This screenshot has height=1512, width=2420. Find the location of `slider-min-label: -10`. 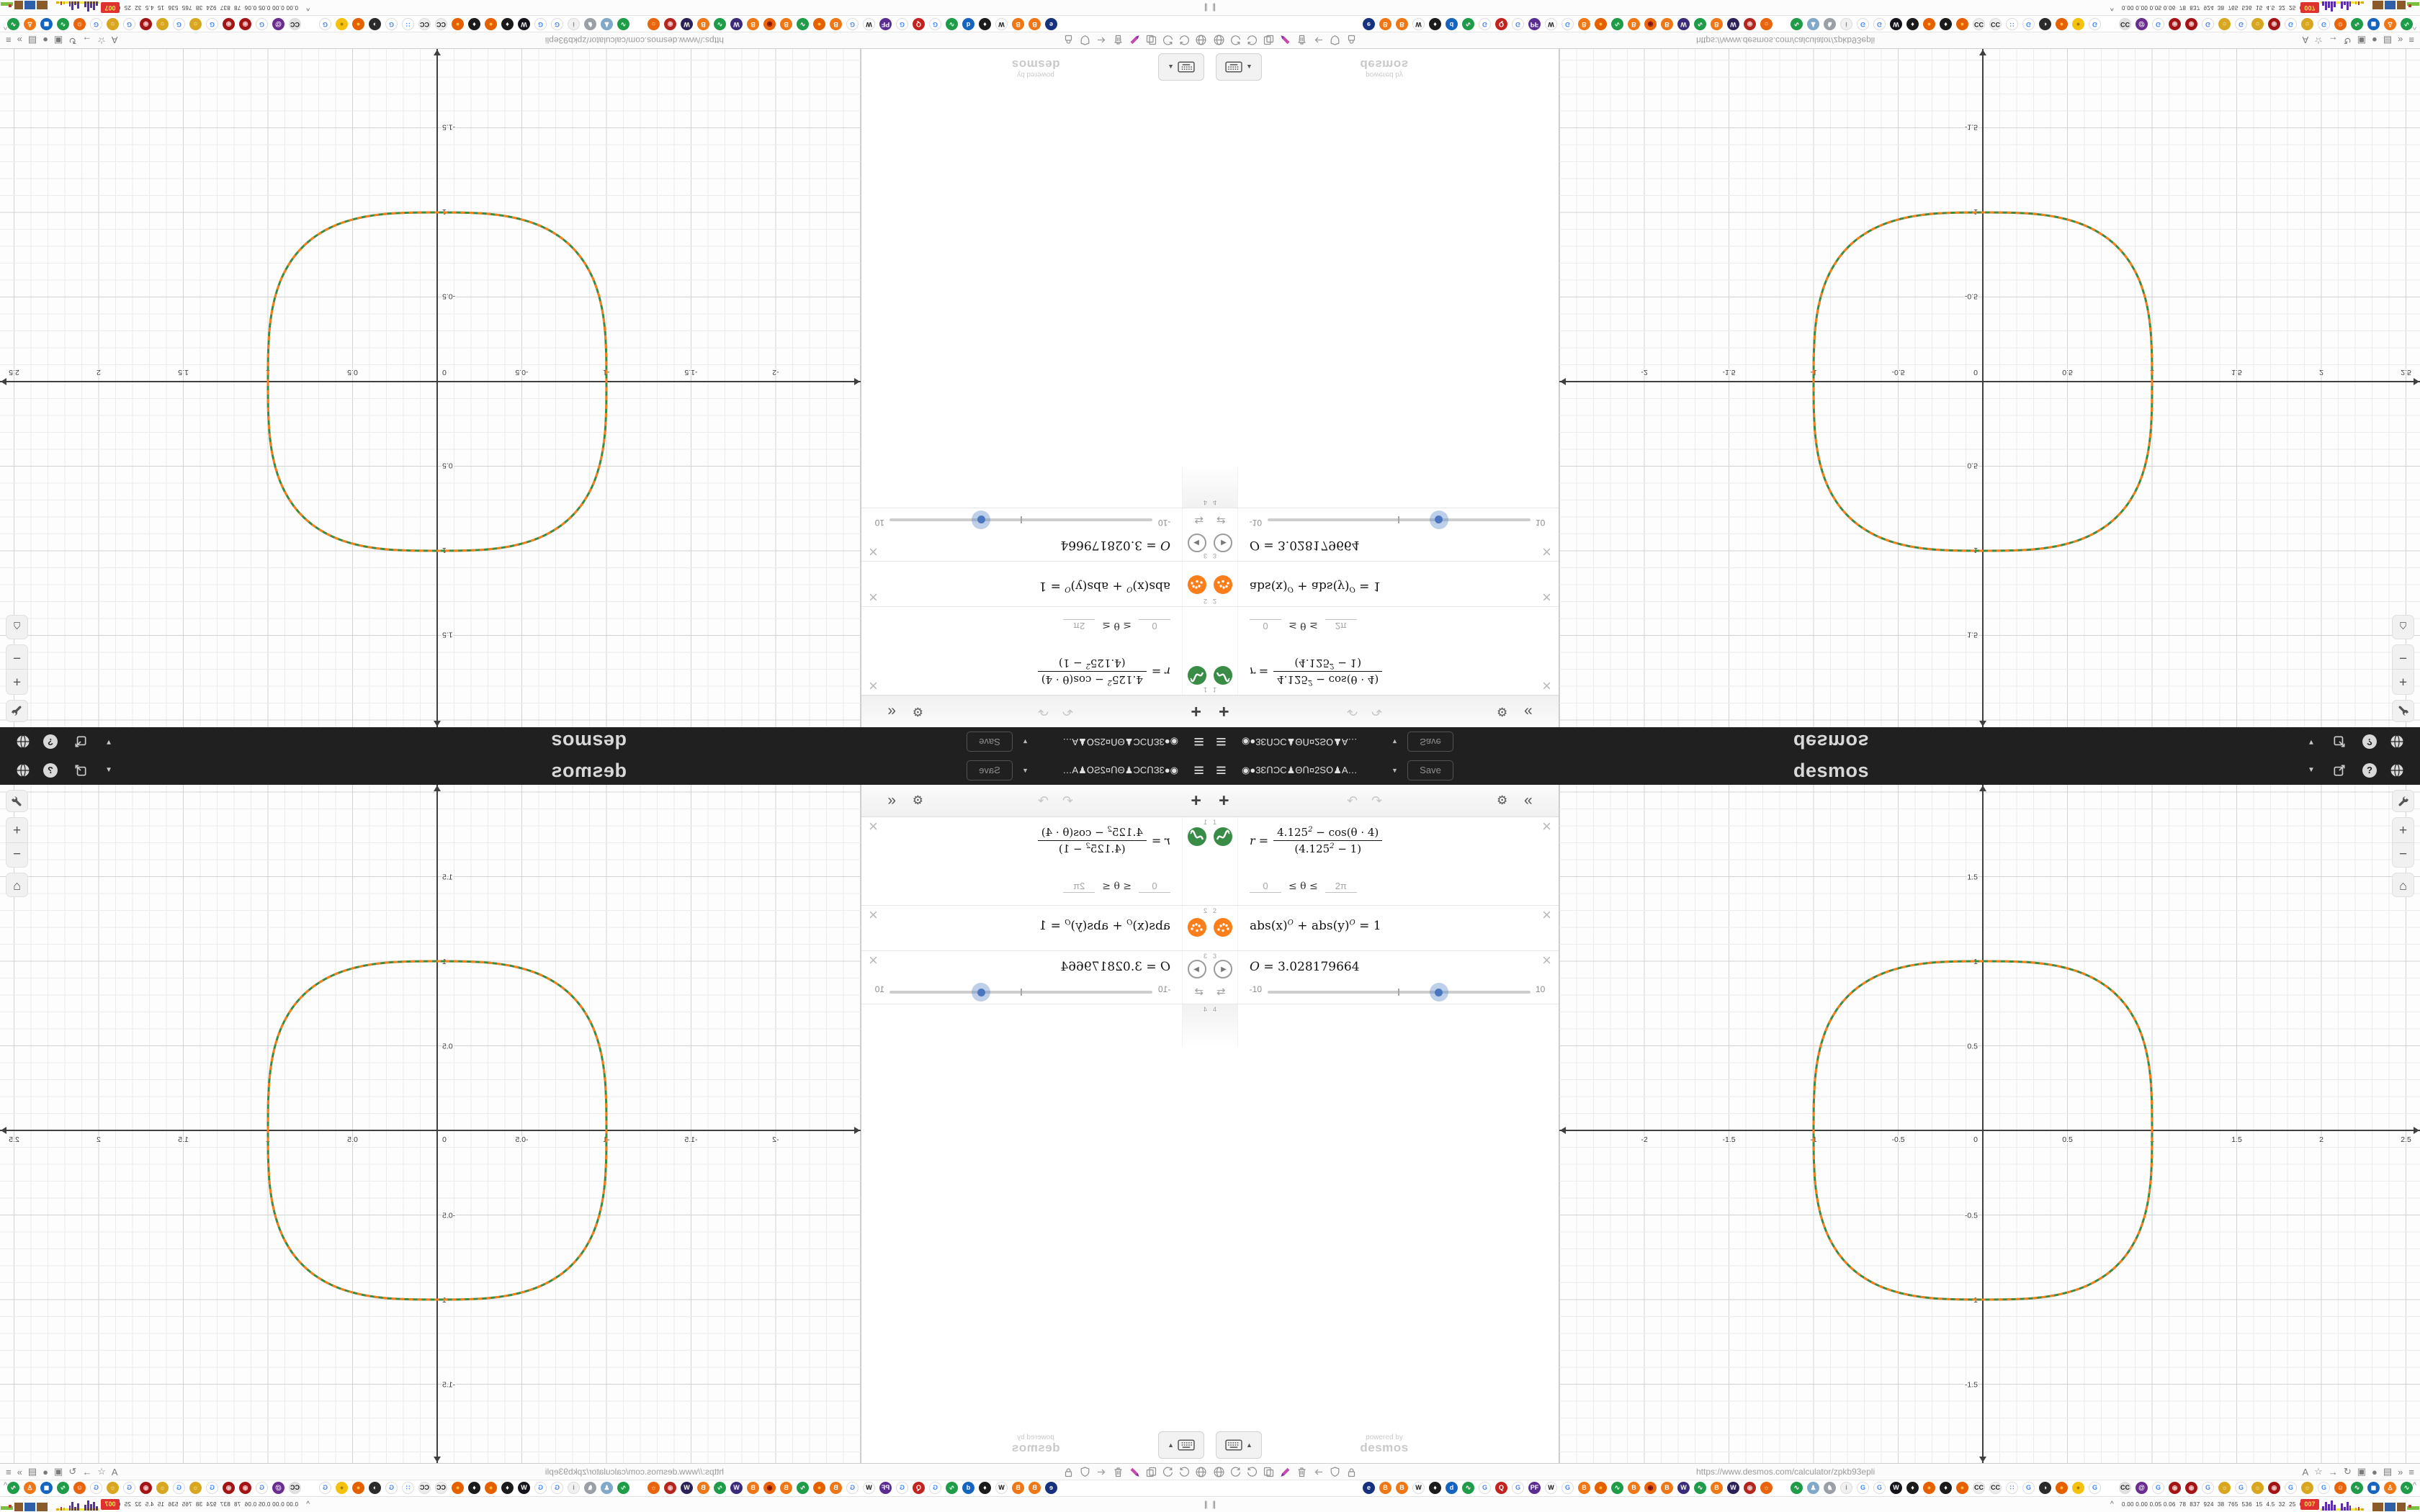

slider-min-label: -10 is located at coordinates (1255, 523).